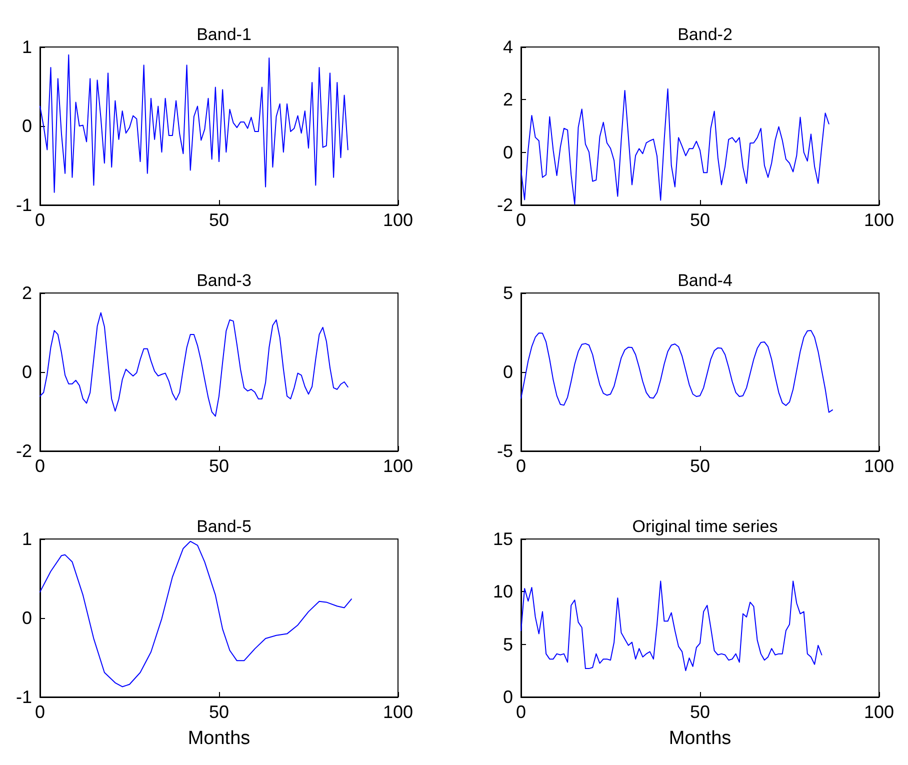 Image resolution: width=908 pixels, height=765 pixels. What do you see at coordinates (224, 280) in the screenshot?
I see `chart-title: Band-3` at bounding box center [224, 280].